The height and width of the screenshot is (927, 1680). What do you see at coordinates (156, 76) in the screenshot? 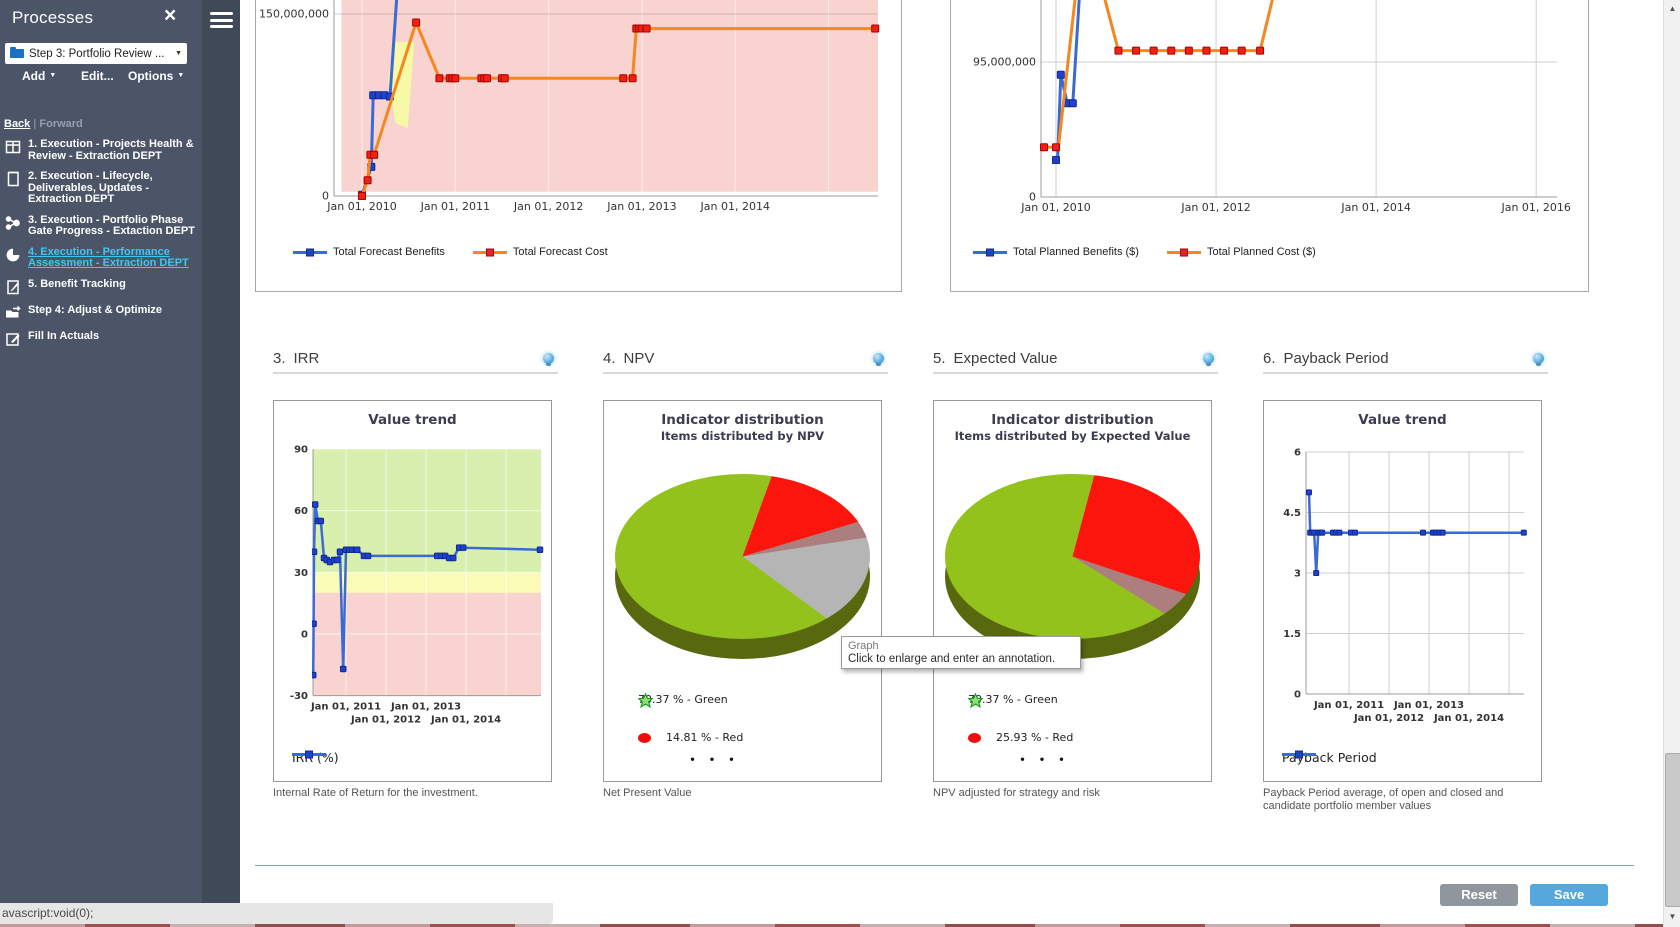
I see `options-button: Options ▼` at bounding box center [156, 76].